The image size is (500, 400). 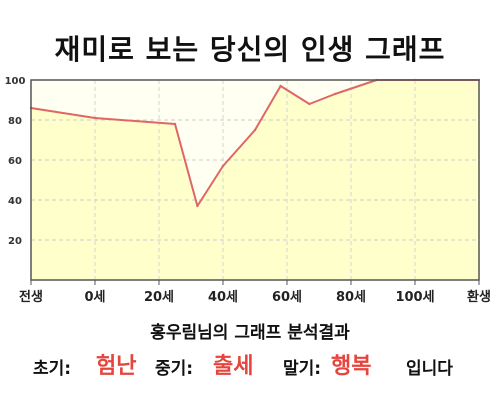 What do you see at coordinates (351, 366) in the screenshot?
I see `late-value: 행복` at bounding box center [351, 366].